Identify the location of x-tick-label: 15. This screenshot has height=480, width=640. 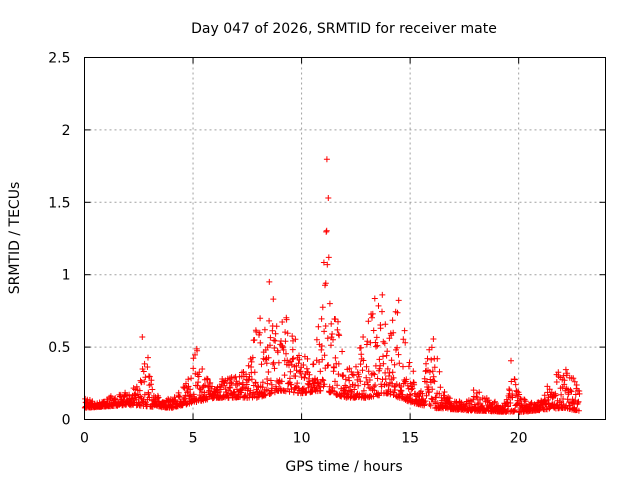
(410, 439).